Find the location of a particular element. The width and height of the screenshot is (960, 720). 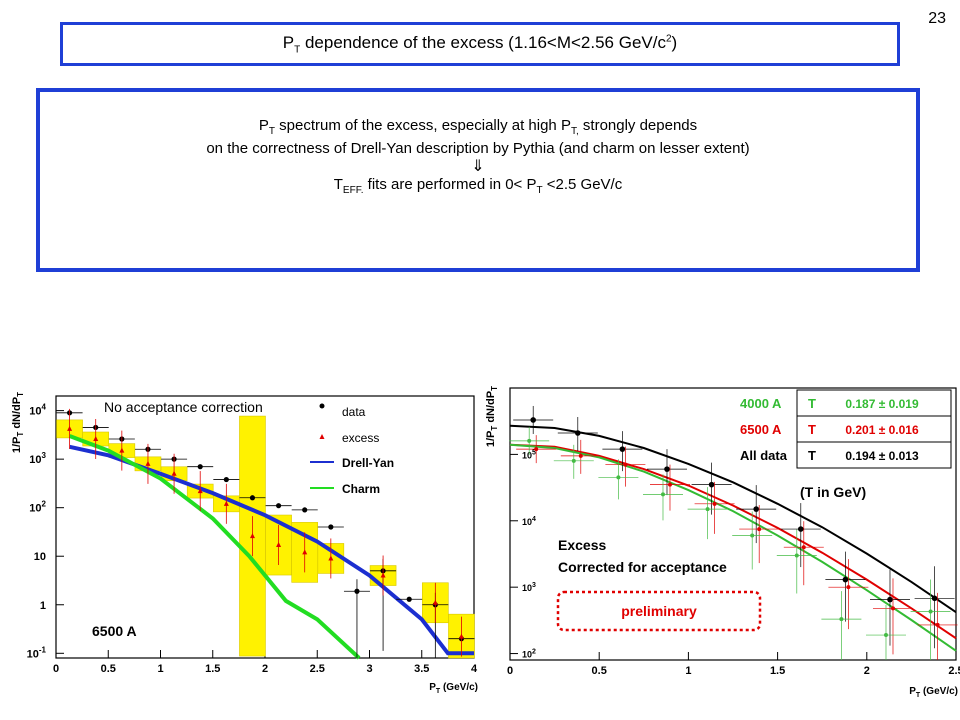

legend-excess-marker is located at coordinates (322, 436).